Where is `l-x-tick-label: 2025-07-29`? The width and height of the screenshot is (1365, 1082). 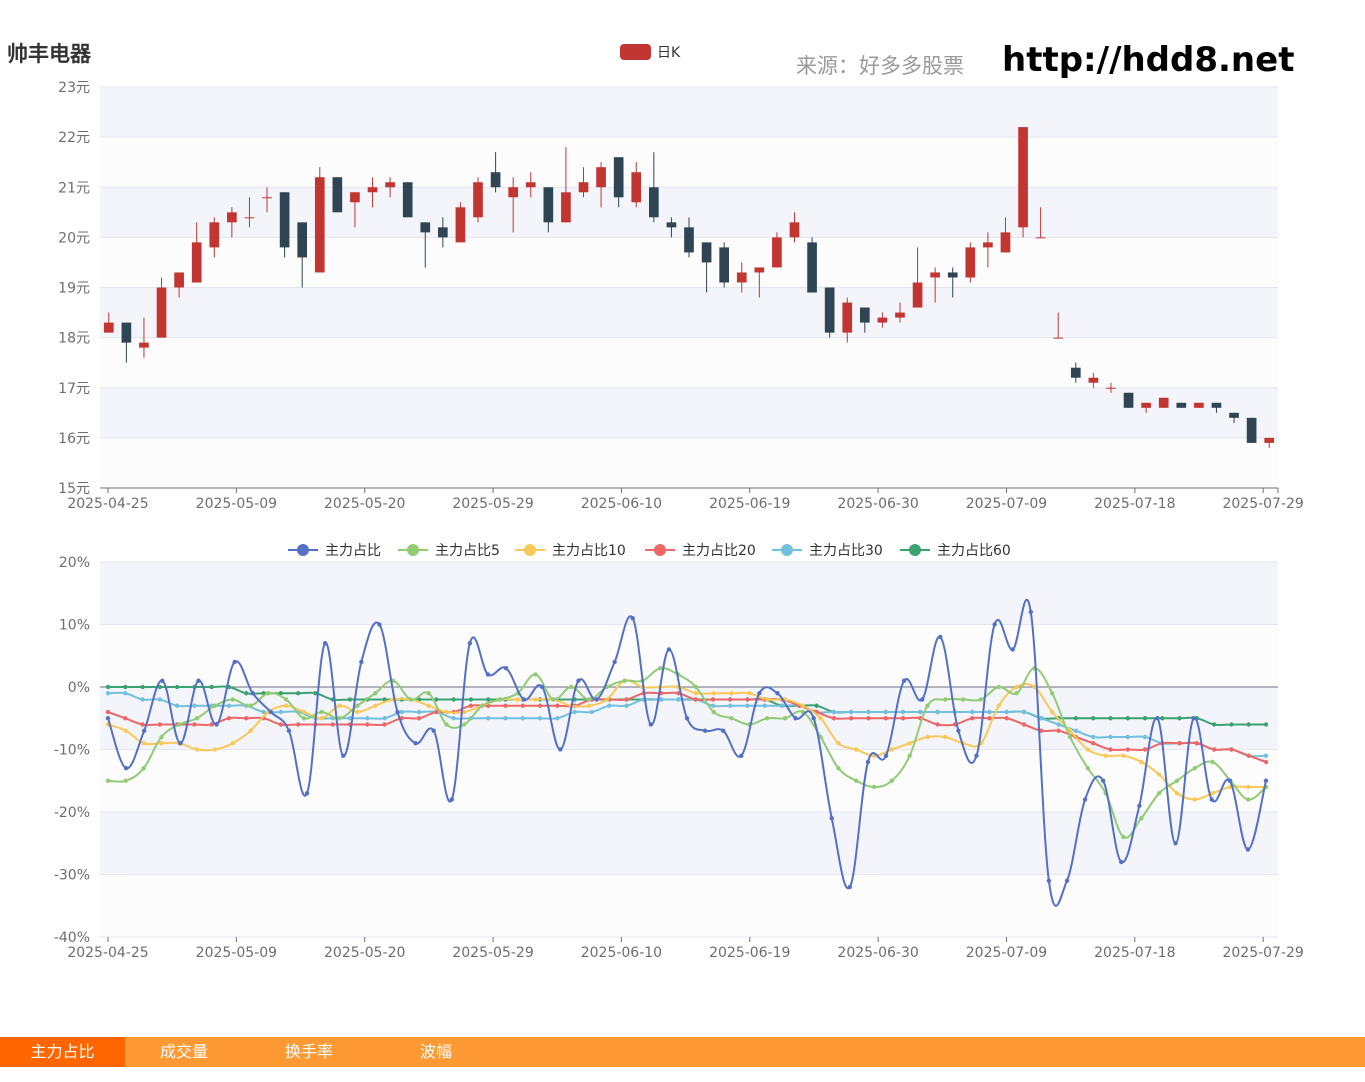 l-x-tick-label: 2025-07-29 is located at coordinates (1262, 953).